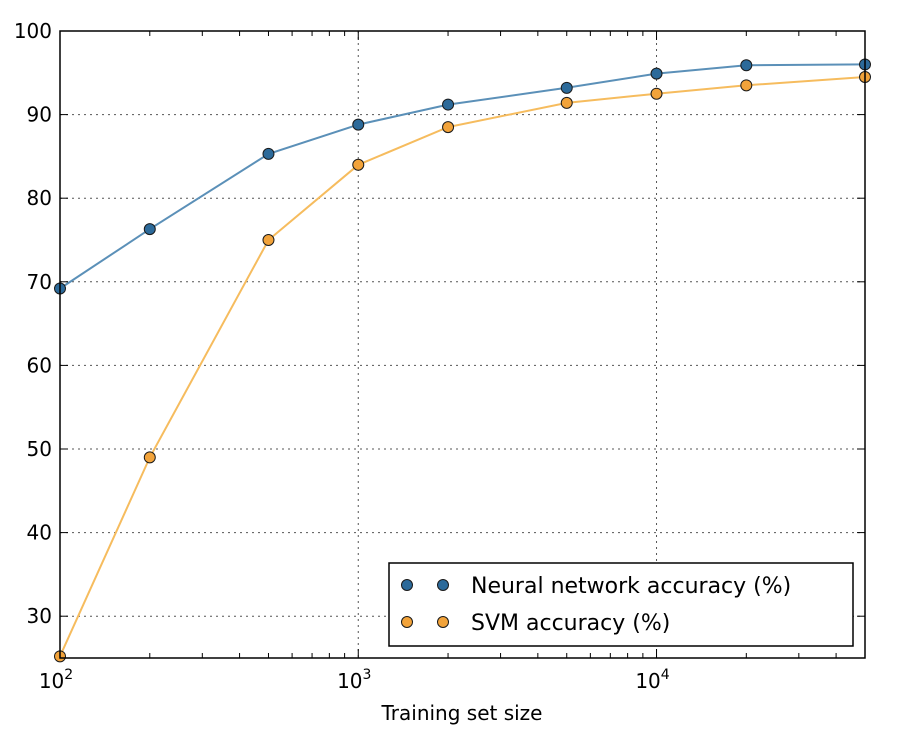 This screenshot has height=734, width=898. Describe the element at coordinates (33, 31) in the screenshot. I see `y-tick-label: 100` at that location.